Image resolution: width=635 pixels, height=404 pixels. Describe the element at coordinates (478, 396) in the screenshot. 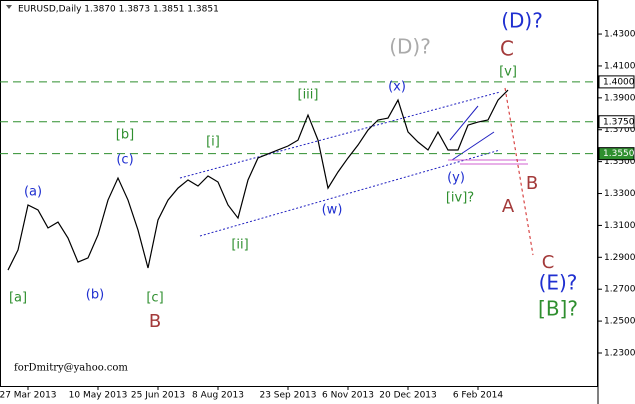

I see `x-tick-label: 6 Feb 2014` at that location.